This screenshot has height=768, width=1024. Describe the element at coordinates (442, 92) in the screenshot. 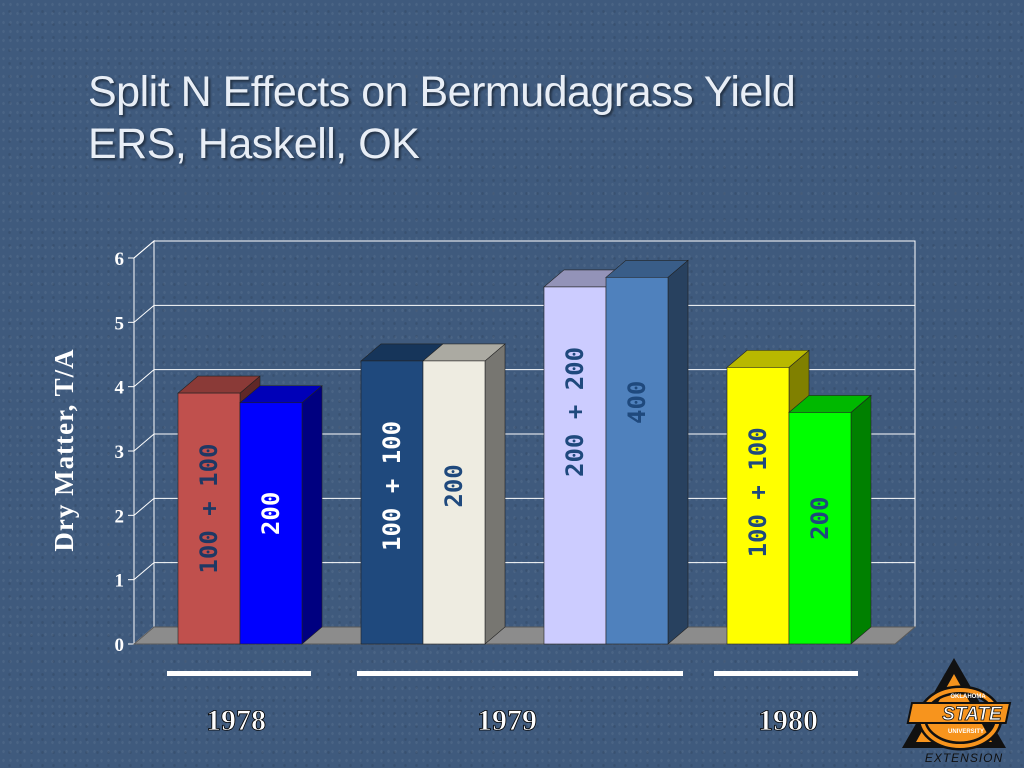

I see `slide-title: Split N Effects on Bermudagrass Yield` at that location.